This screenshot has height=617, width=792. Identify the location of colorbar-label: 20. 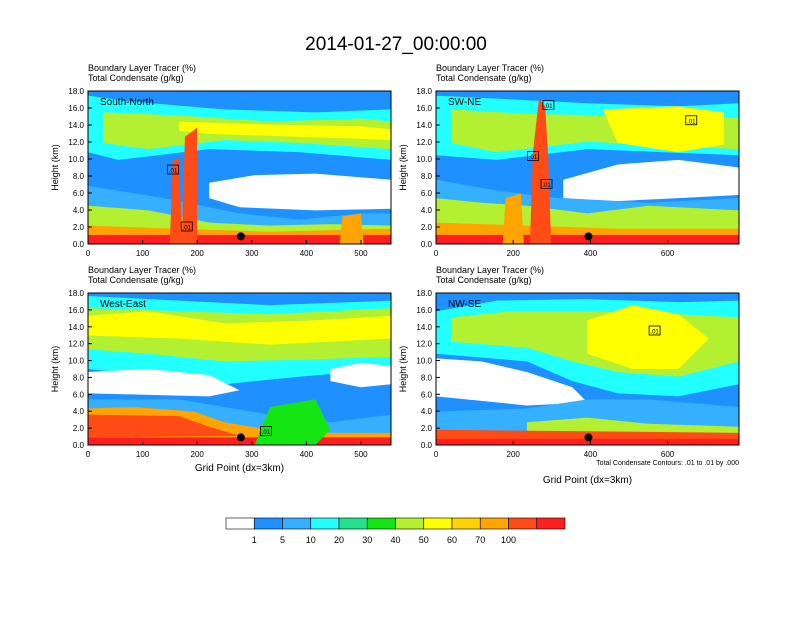
(339, 540).